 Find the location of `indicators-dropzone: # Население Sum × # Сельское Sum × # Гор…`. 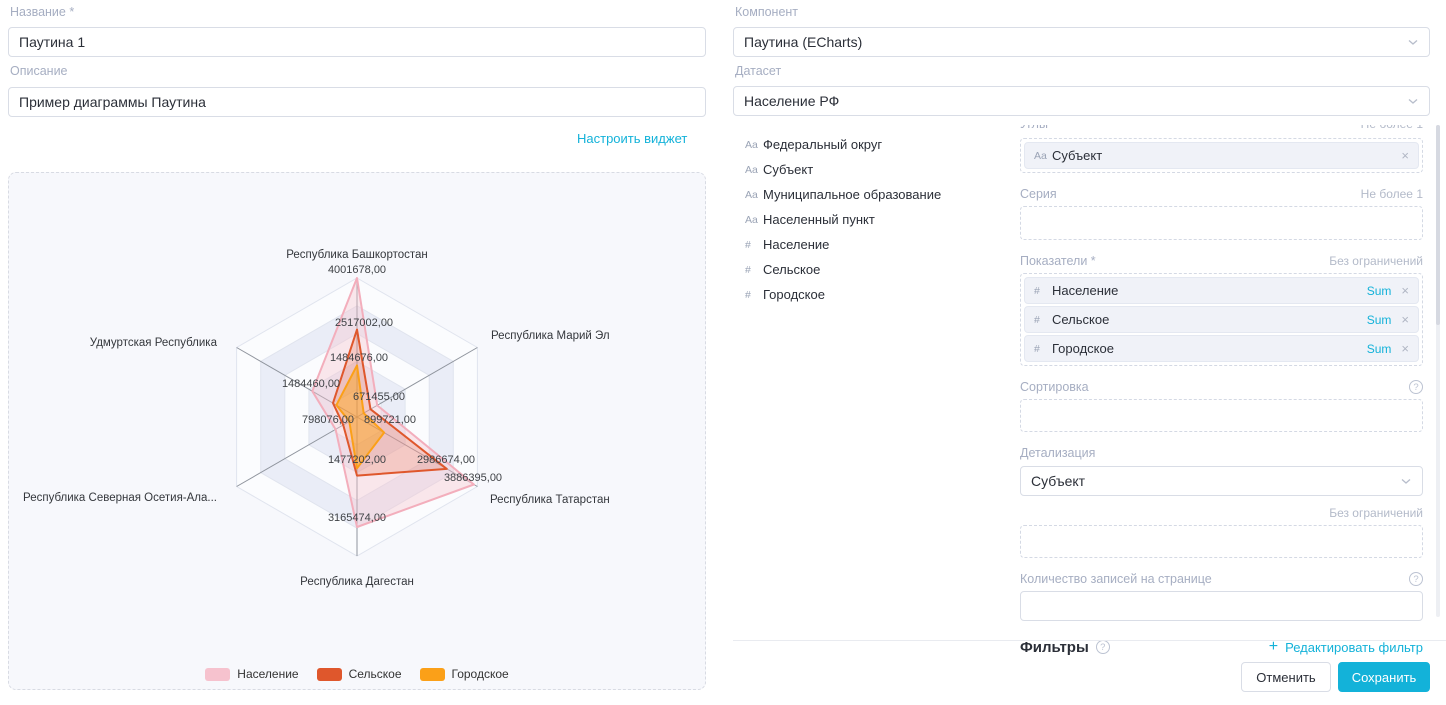

indicators-dropzone: # Население Sum × # Сельское Sum × # Гор… is located at coordinates (1221, 319).